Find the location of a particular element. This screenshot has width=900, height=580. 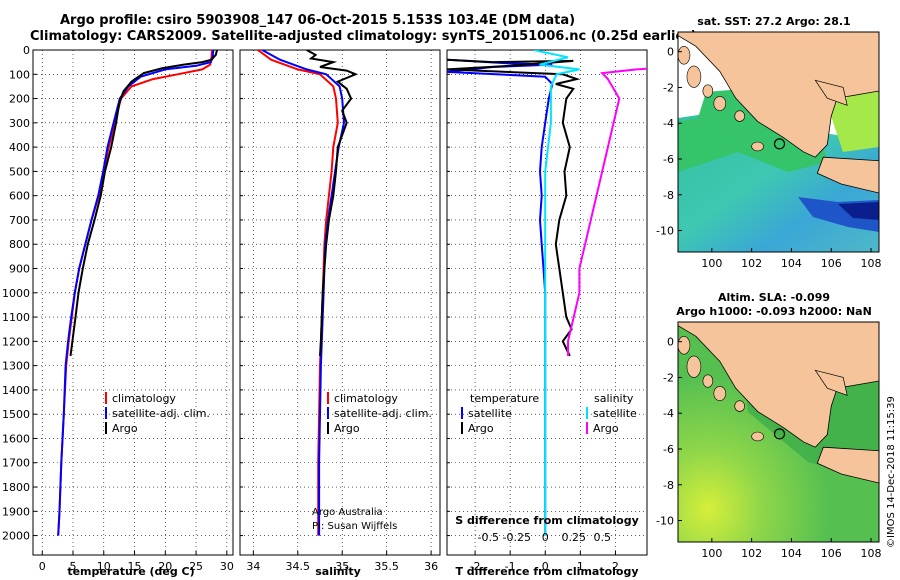

x-tick-label: 2 is located at coordinates (615, 566).